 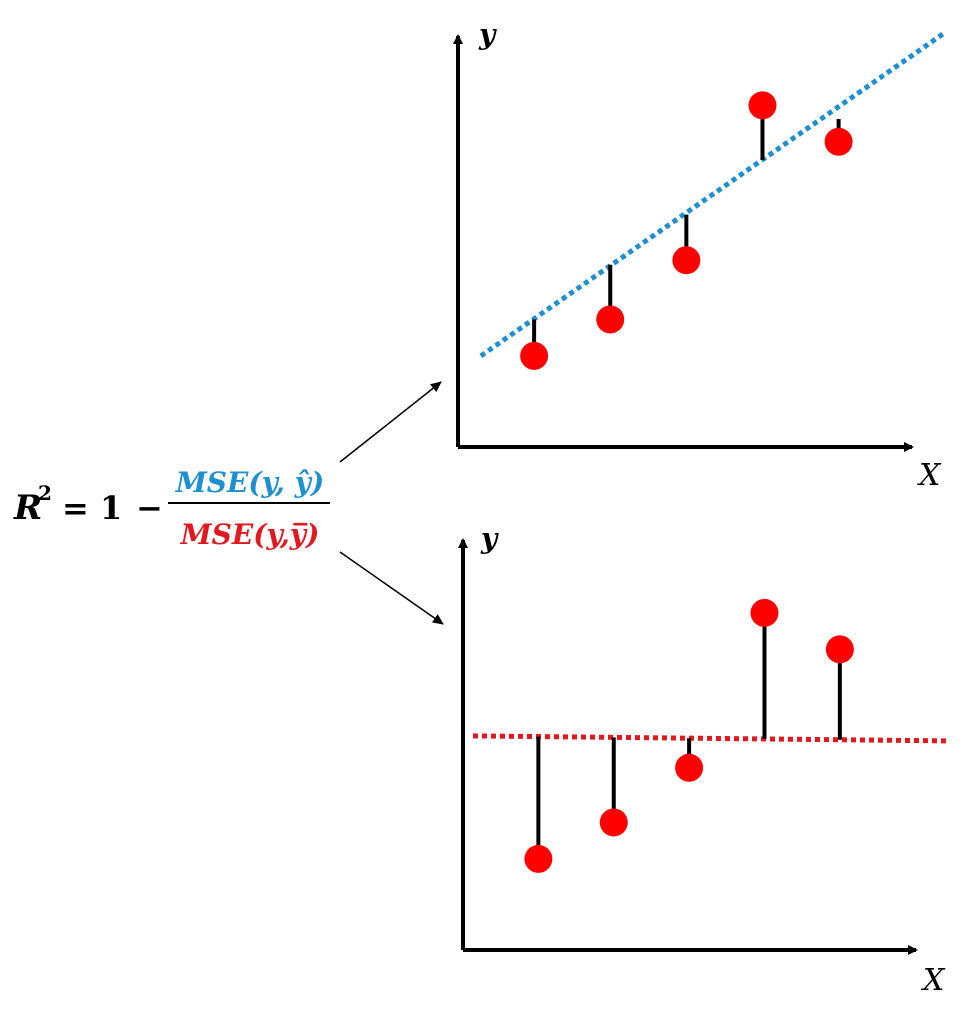 I want to click on formula-equals-one: = 1, so click(x=92, y=508).